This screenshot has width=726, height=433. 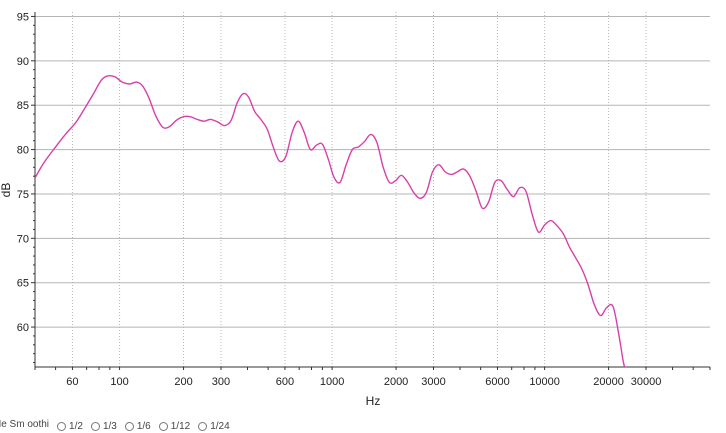 I want to click on y-tick-label: 85, so click(x=23, y=106).